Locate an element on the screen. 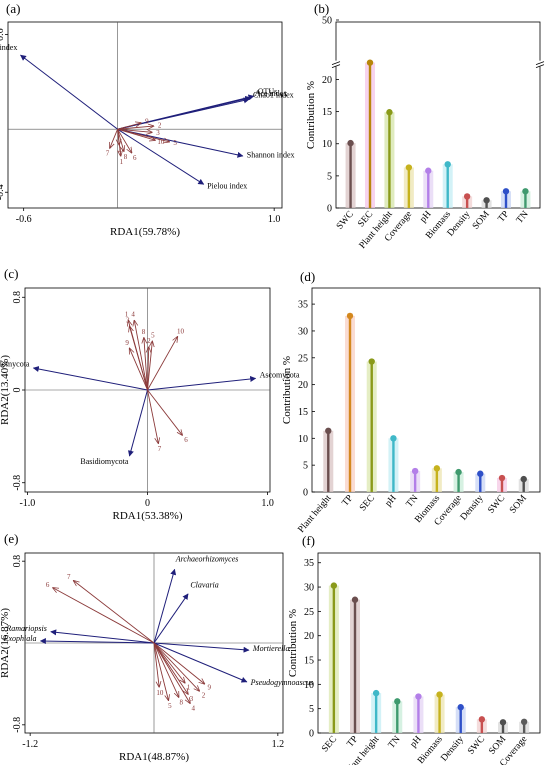 This screenshot has width=550, height=765. site-vector-label: 1 is located at coordinates (127, 315).